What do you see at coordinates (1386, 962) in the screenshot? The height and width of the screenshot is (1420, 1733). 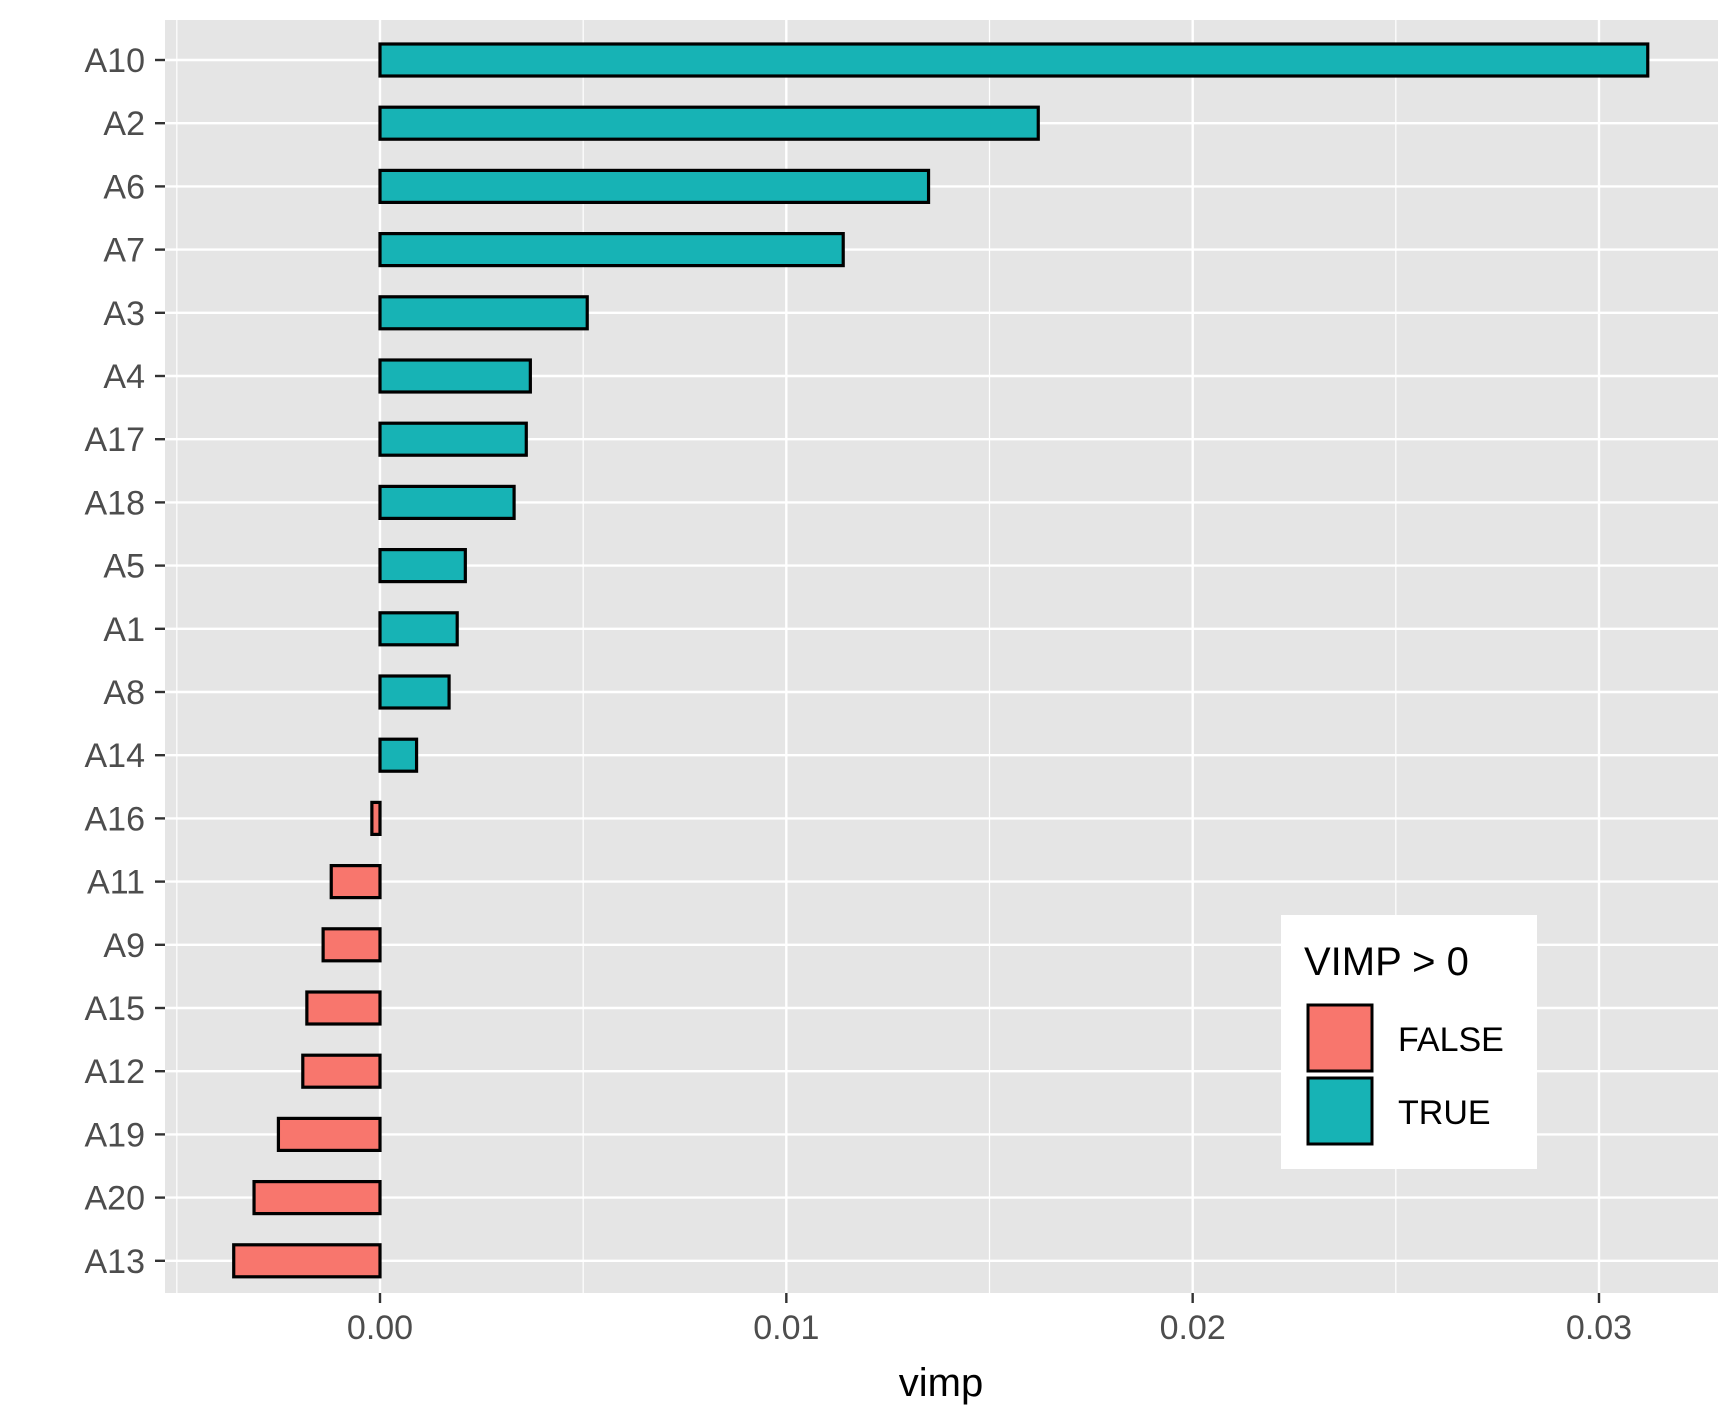 I see `legend-title: VIMP > 0` at bounding box center [1386, 962].